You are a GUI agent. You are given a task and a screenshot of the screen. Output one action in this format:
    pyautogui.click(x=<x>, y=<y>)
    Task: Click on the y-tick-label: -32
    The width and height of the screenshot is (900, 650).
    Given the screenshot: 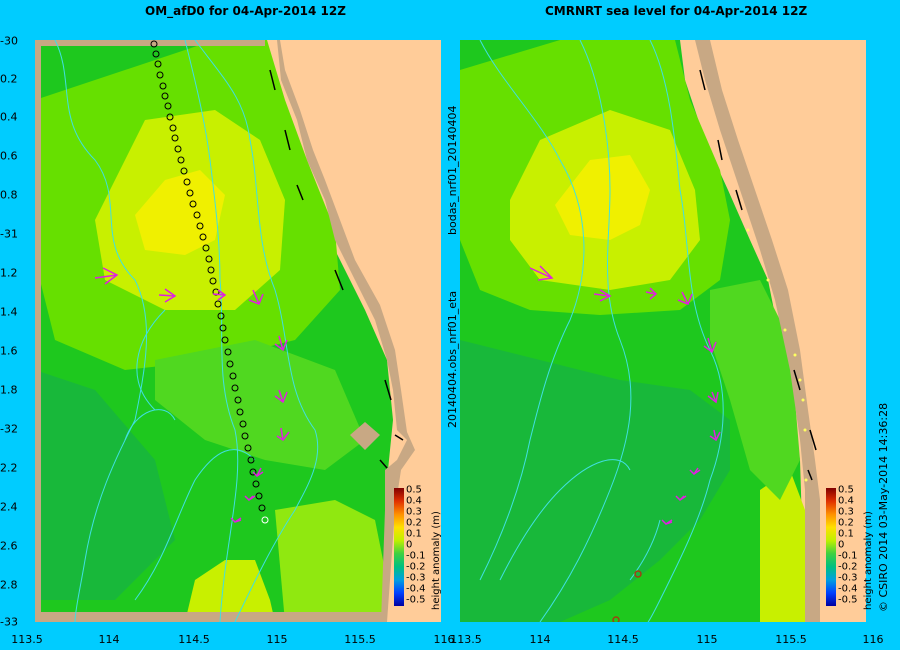 What is the action you would take?
    pyautogui.click(x=9, y=429)
    